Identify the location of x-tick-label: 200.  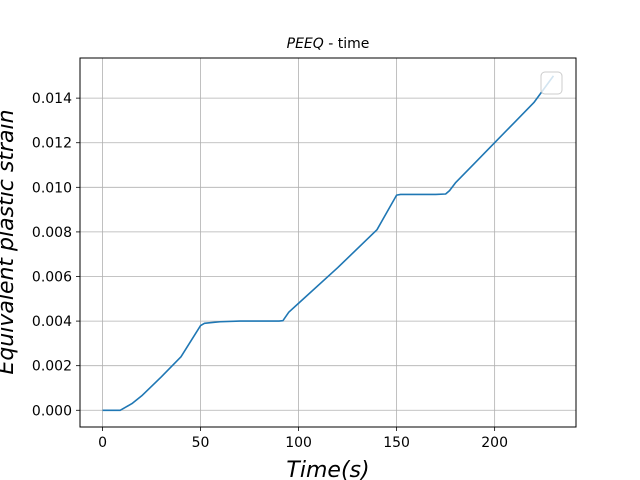
(494, 443).